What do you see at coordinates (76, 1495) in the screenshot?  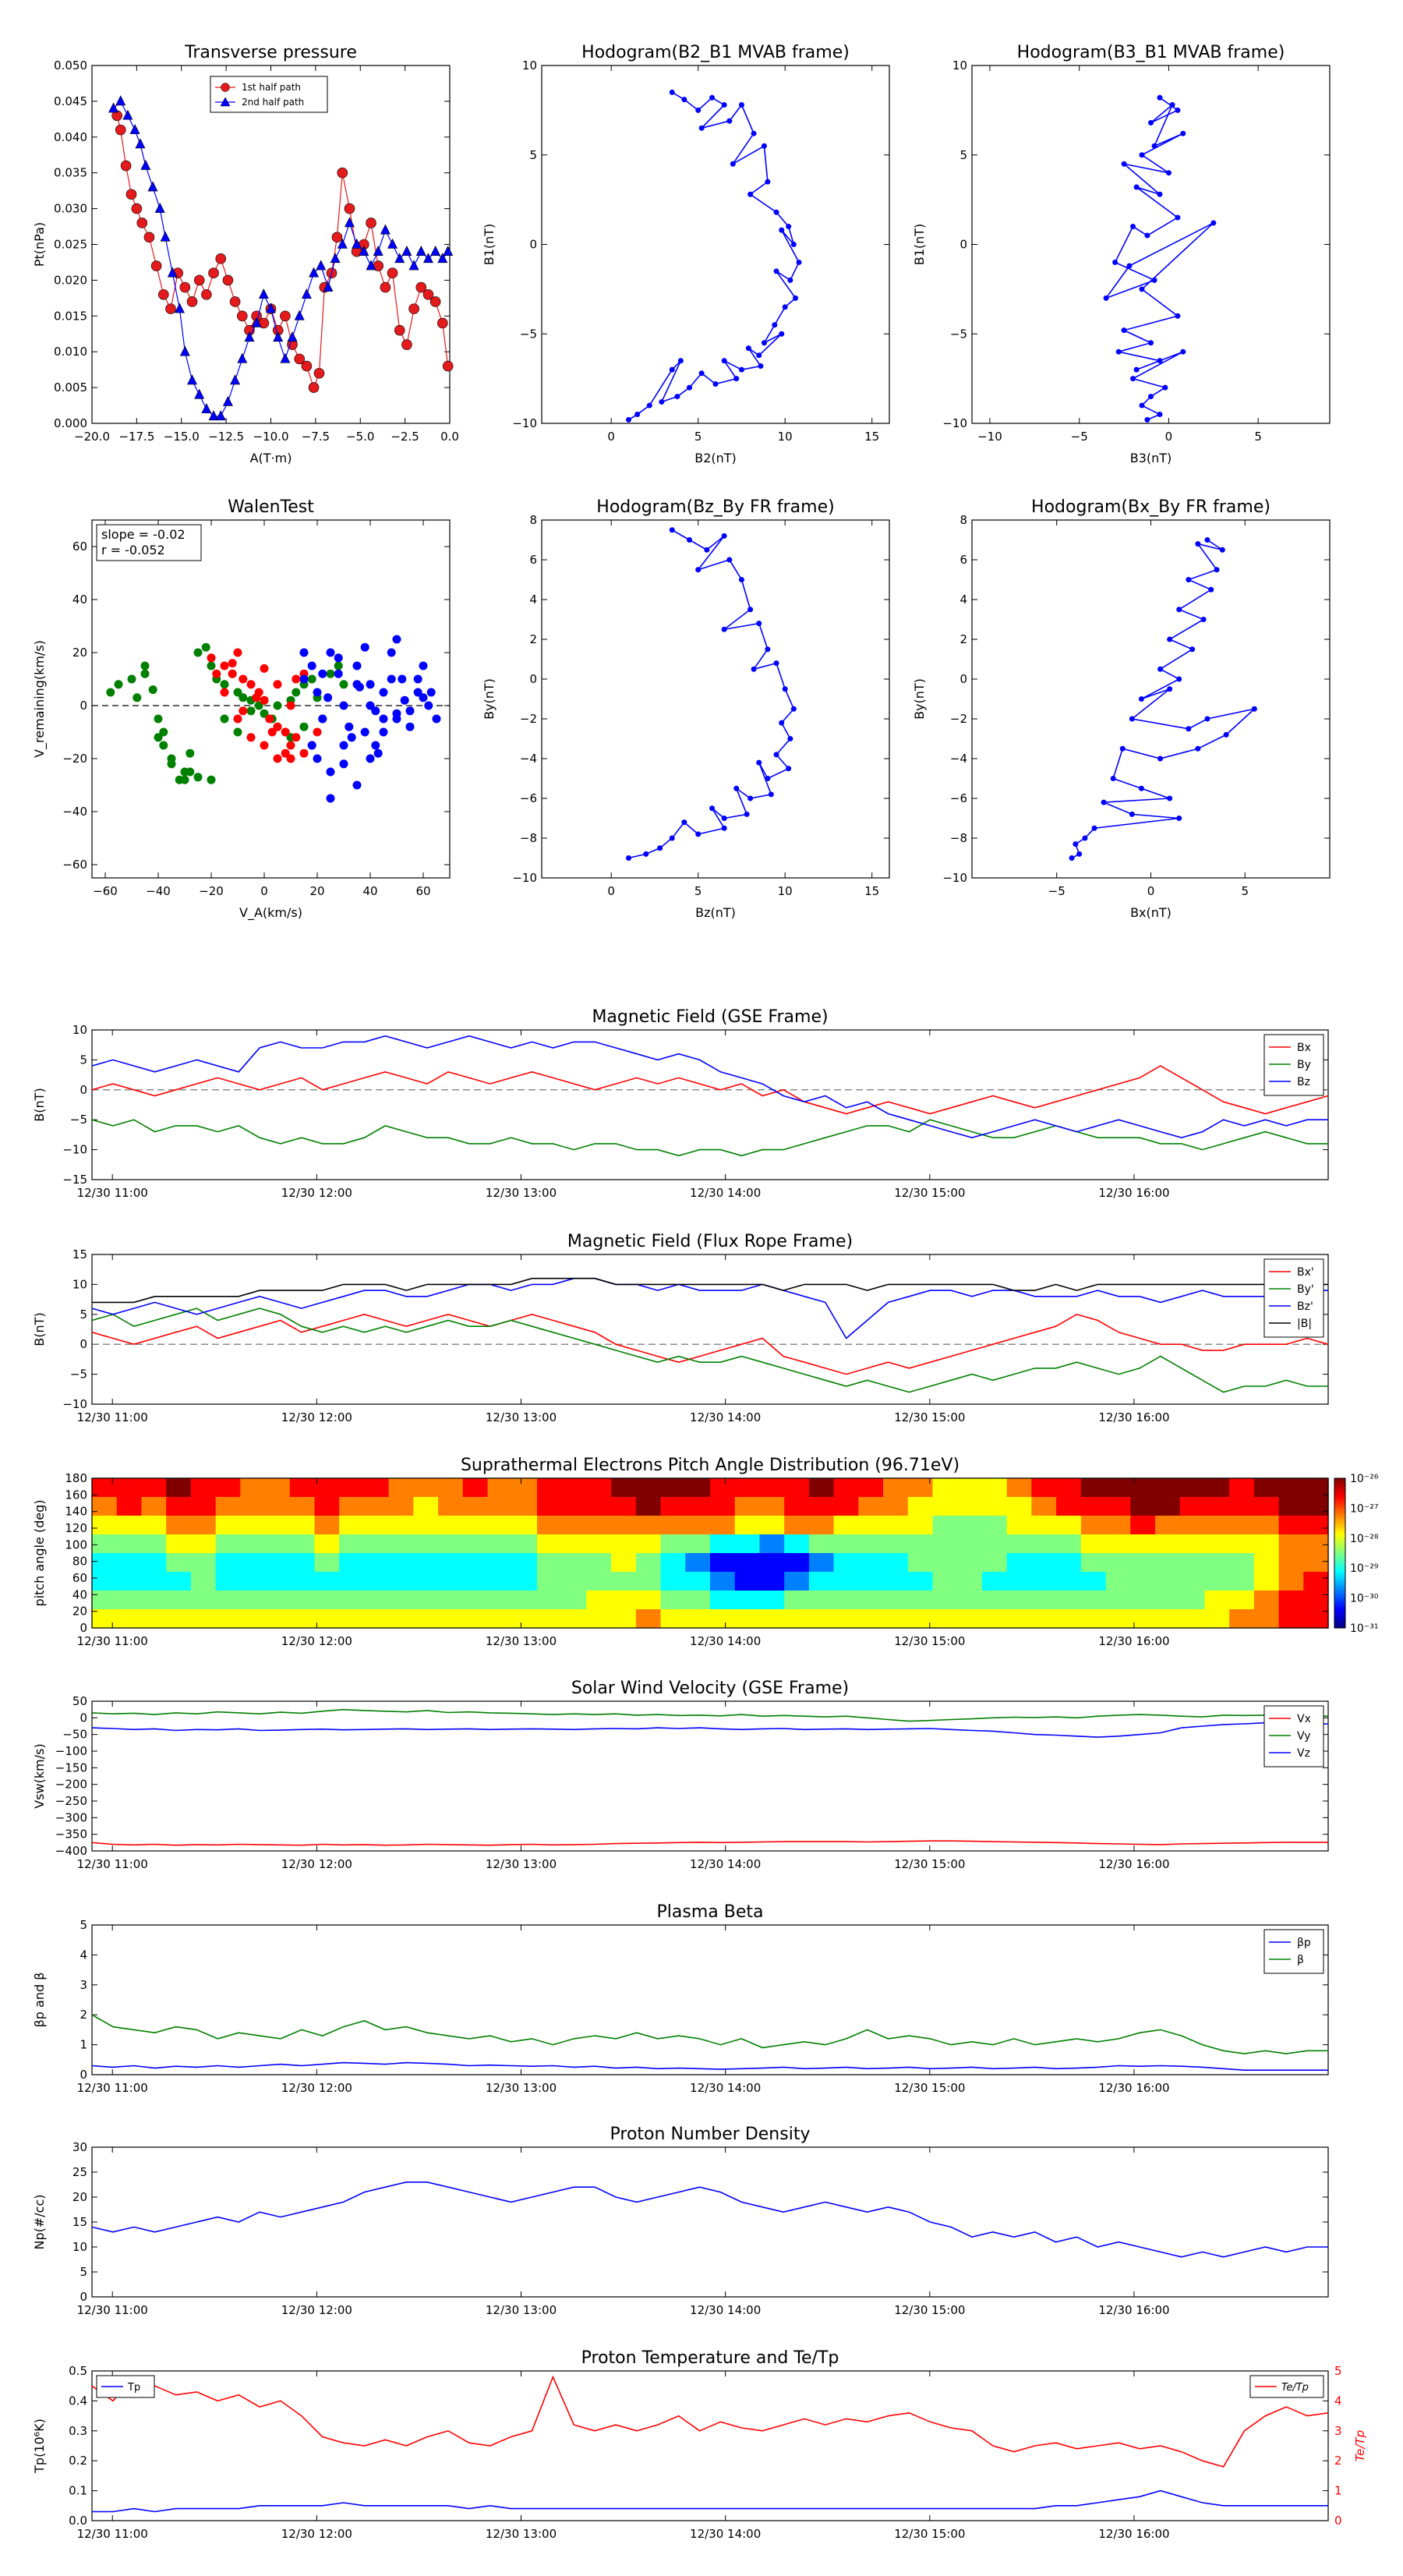 I see `y-tick-label: 160` at bounding box center [76, 1495].